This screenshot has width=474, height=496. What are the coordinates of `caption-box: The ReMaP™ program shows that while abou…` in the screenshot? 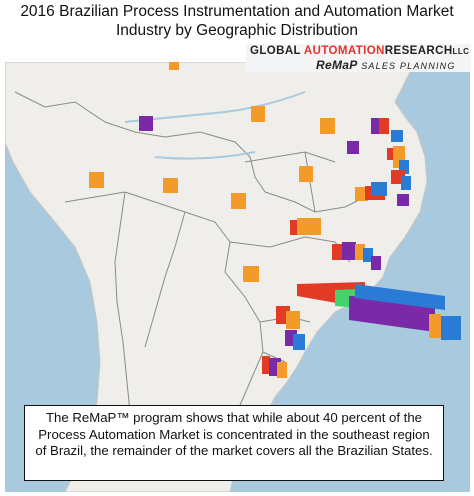 It's located at (234, 443).